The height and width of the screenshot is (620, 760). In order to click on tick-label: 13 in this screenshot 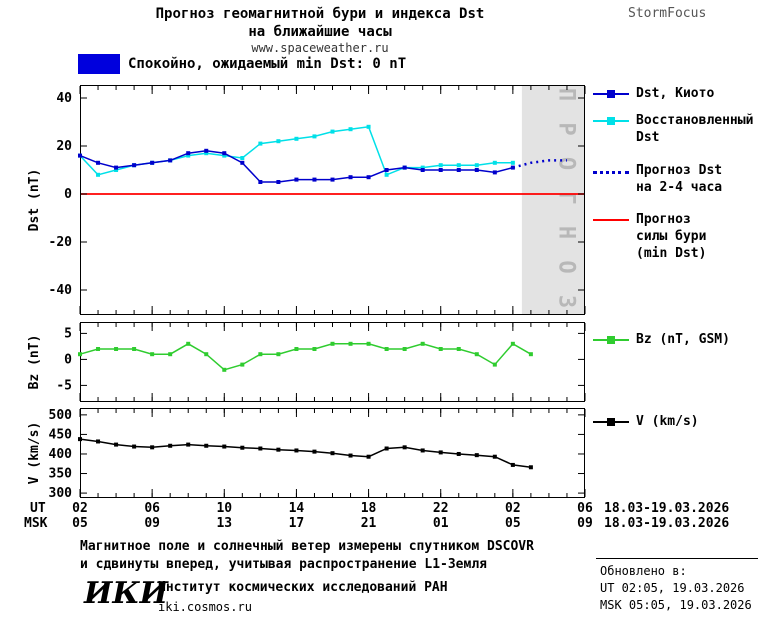, I will do `click(224, 523)`.